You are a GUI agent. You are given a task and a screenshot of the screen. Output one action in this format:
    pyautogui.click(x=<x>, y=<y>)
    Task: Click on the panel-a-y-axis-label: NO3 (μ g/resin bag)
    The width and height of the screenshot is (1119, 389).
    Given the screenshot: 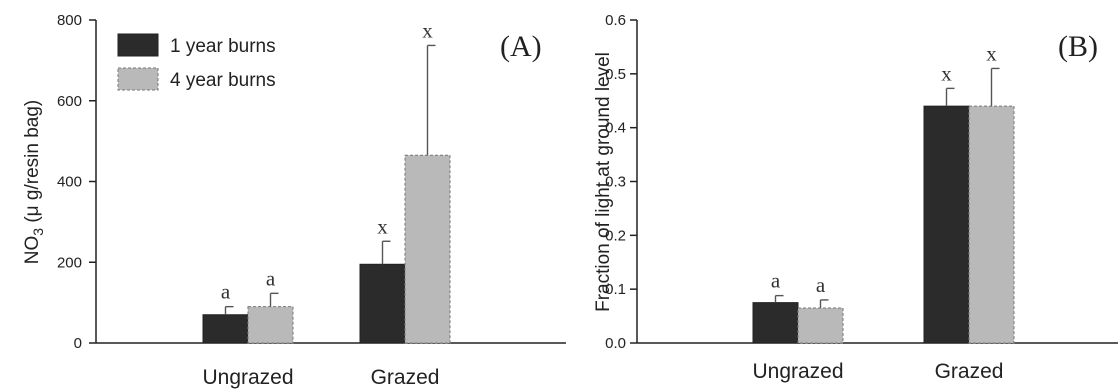 What is the action you would take?
    pyautogui.click(x=34, y=182)
    